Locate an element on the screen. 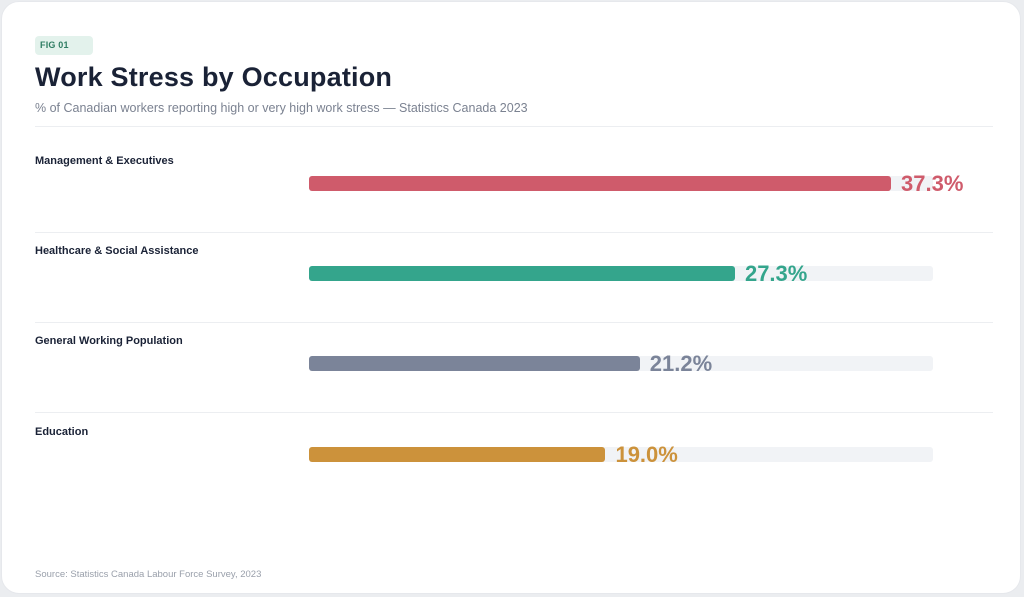 This screenshot has width=1024, height=597. value-label-general: 21.2% is located at coordinates (681, 363).